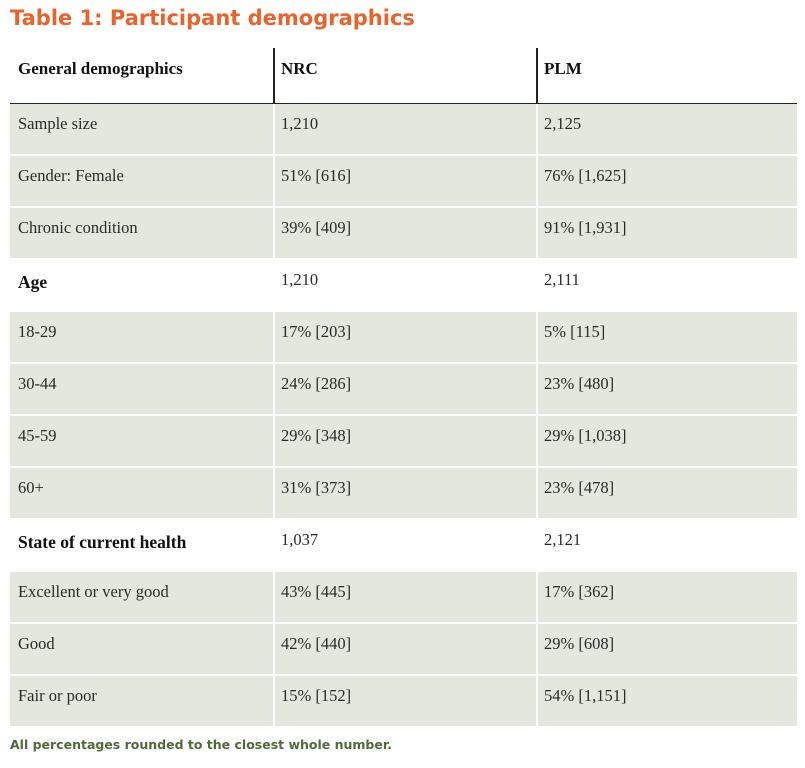 This screenshot has height=768, width=805. I want to click on nrc-value: 1,037, so click(300, 539).